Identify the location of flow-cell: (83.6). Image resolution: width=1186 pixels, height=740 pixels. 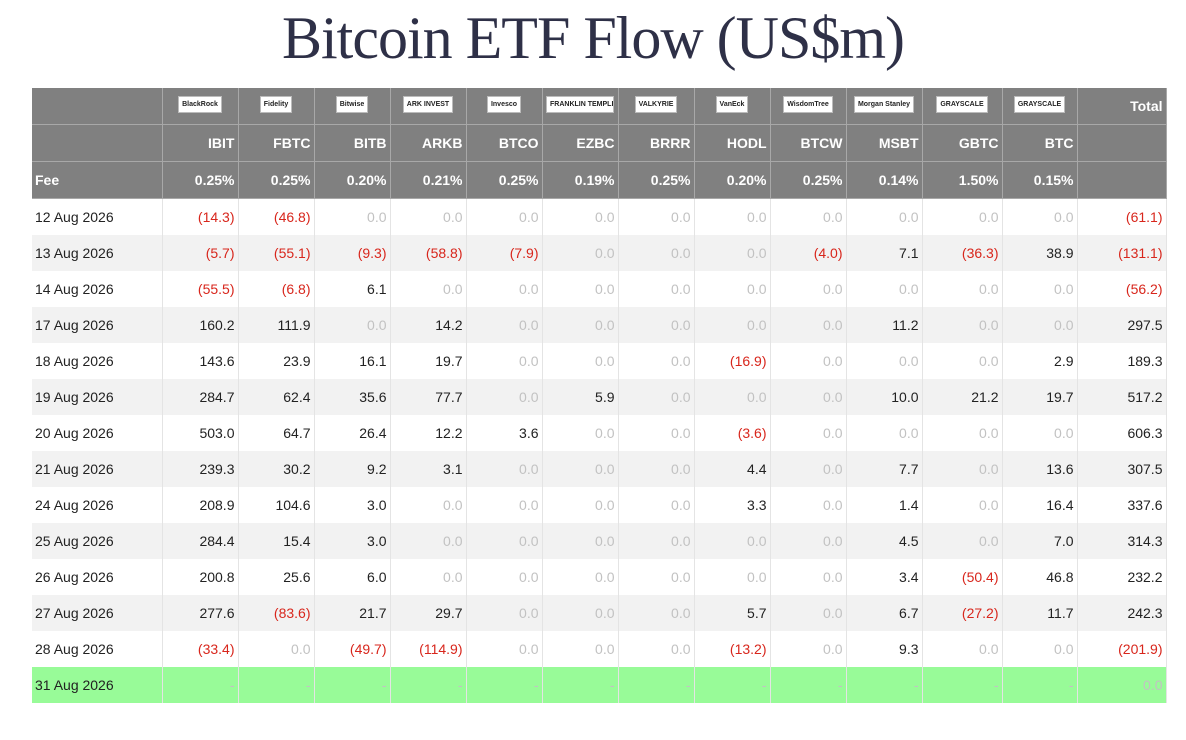
(276, 613).